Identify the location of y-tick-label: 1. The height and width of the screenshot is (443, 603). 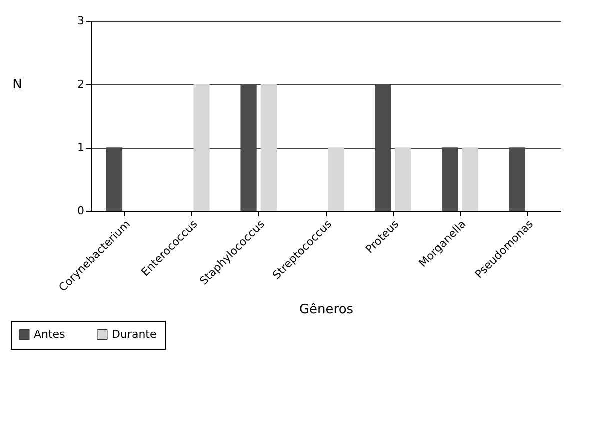
(81, 147).